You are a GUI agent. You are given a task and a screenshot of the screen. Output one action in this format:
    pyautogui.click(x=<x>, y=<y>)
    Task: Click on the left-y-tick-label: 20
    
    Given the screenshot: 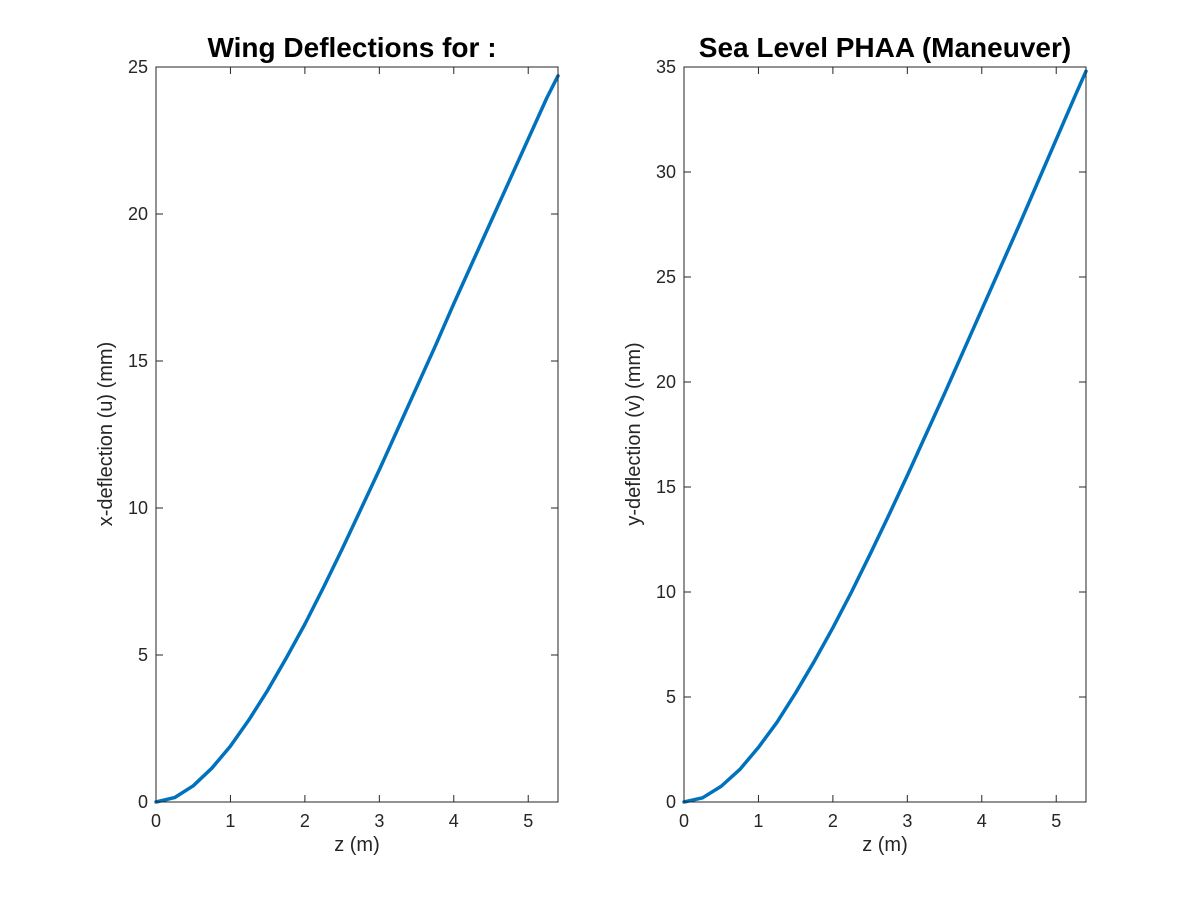 What is the action you would take?
    pyautogui.click(x=138, y=214)
    